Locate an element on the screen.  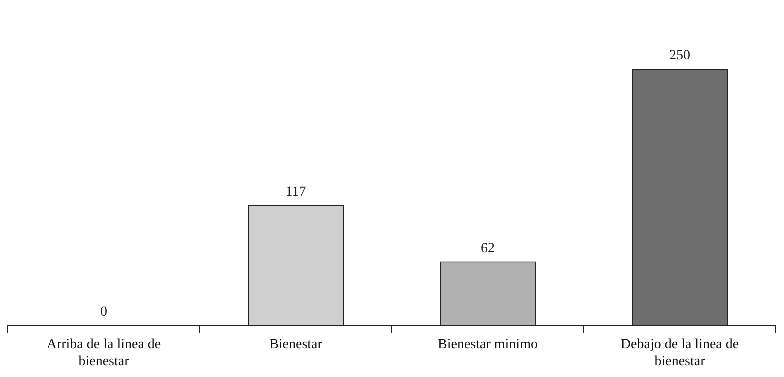
x-tick-label: Debajo de la linea de bienestar is located at coordinates (680, 353).